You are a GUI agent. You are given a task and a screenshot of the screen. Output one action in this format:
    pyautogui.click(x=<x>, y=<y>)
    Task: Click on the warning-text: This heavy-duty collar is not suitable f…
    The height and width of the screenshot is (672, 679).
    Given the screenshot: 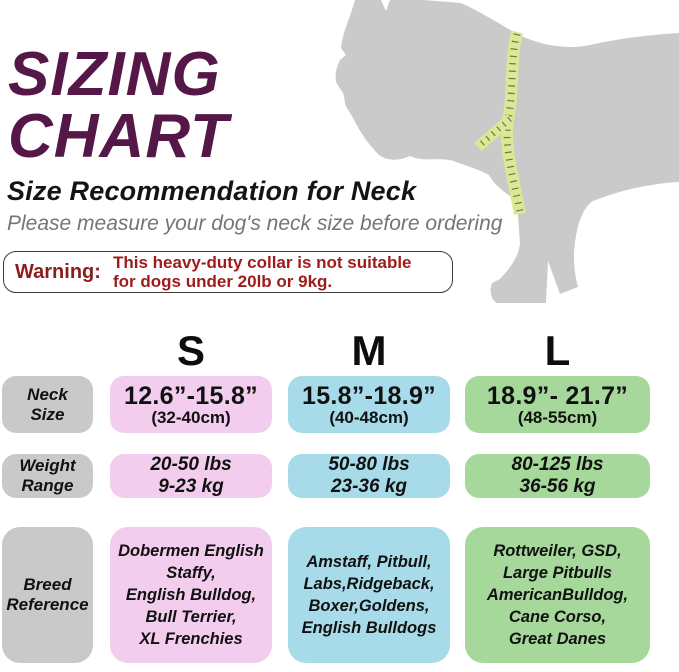 What is the action you would take?
    pyautogui.click(x=262, y=272)
    